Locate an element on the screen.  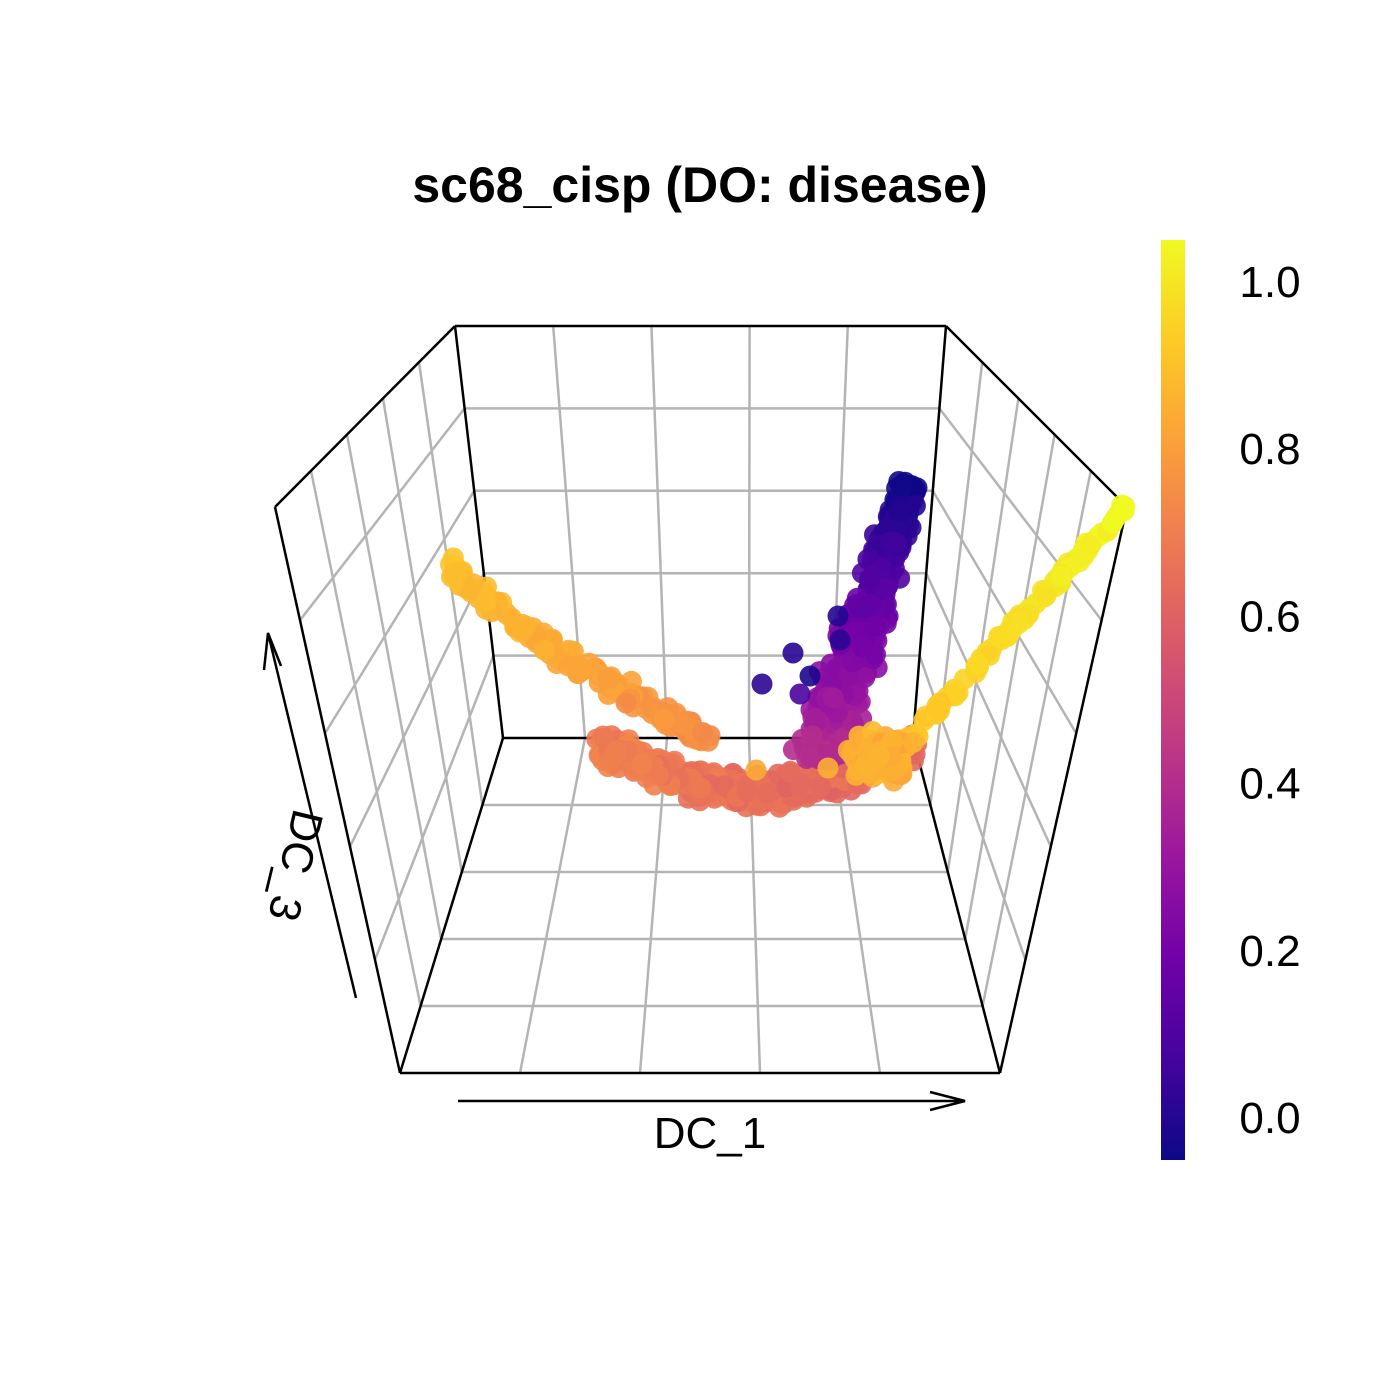
z-axis-label: DC_3 is located at coordinates (295, 865).